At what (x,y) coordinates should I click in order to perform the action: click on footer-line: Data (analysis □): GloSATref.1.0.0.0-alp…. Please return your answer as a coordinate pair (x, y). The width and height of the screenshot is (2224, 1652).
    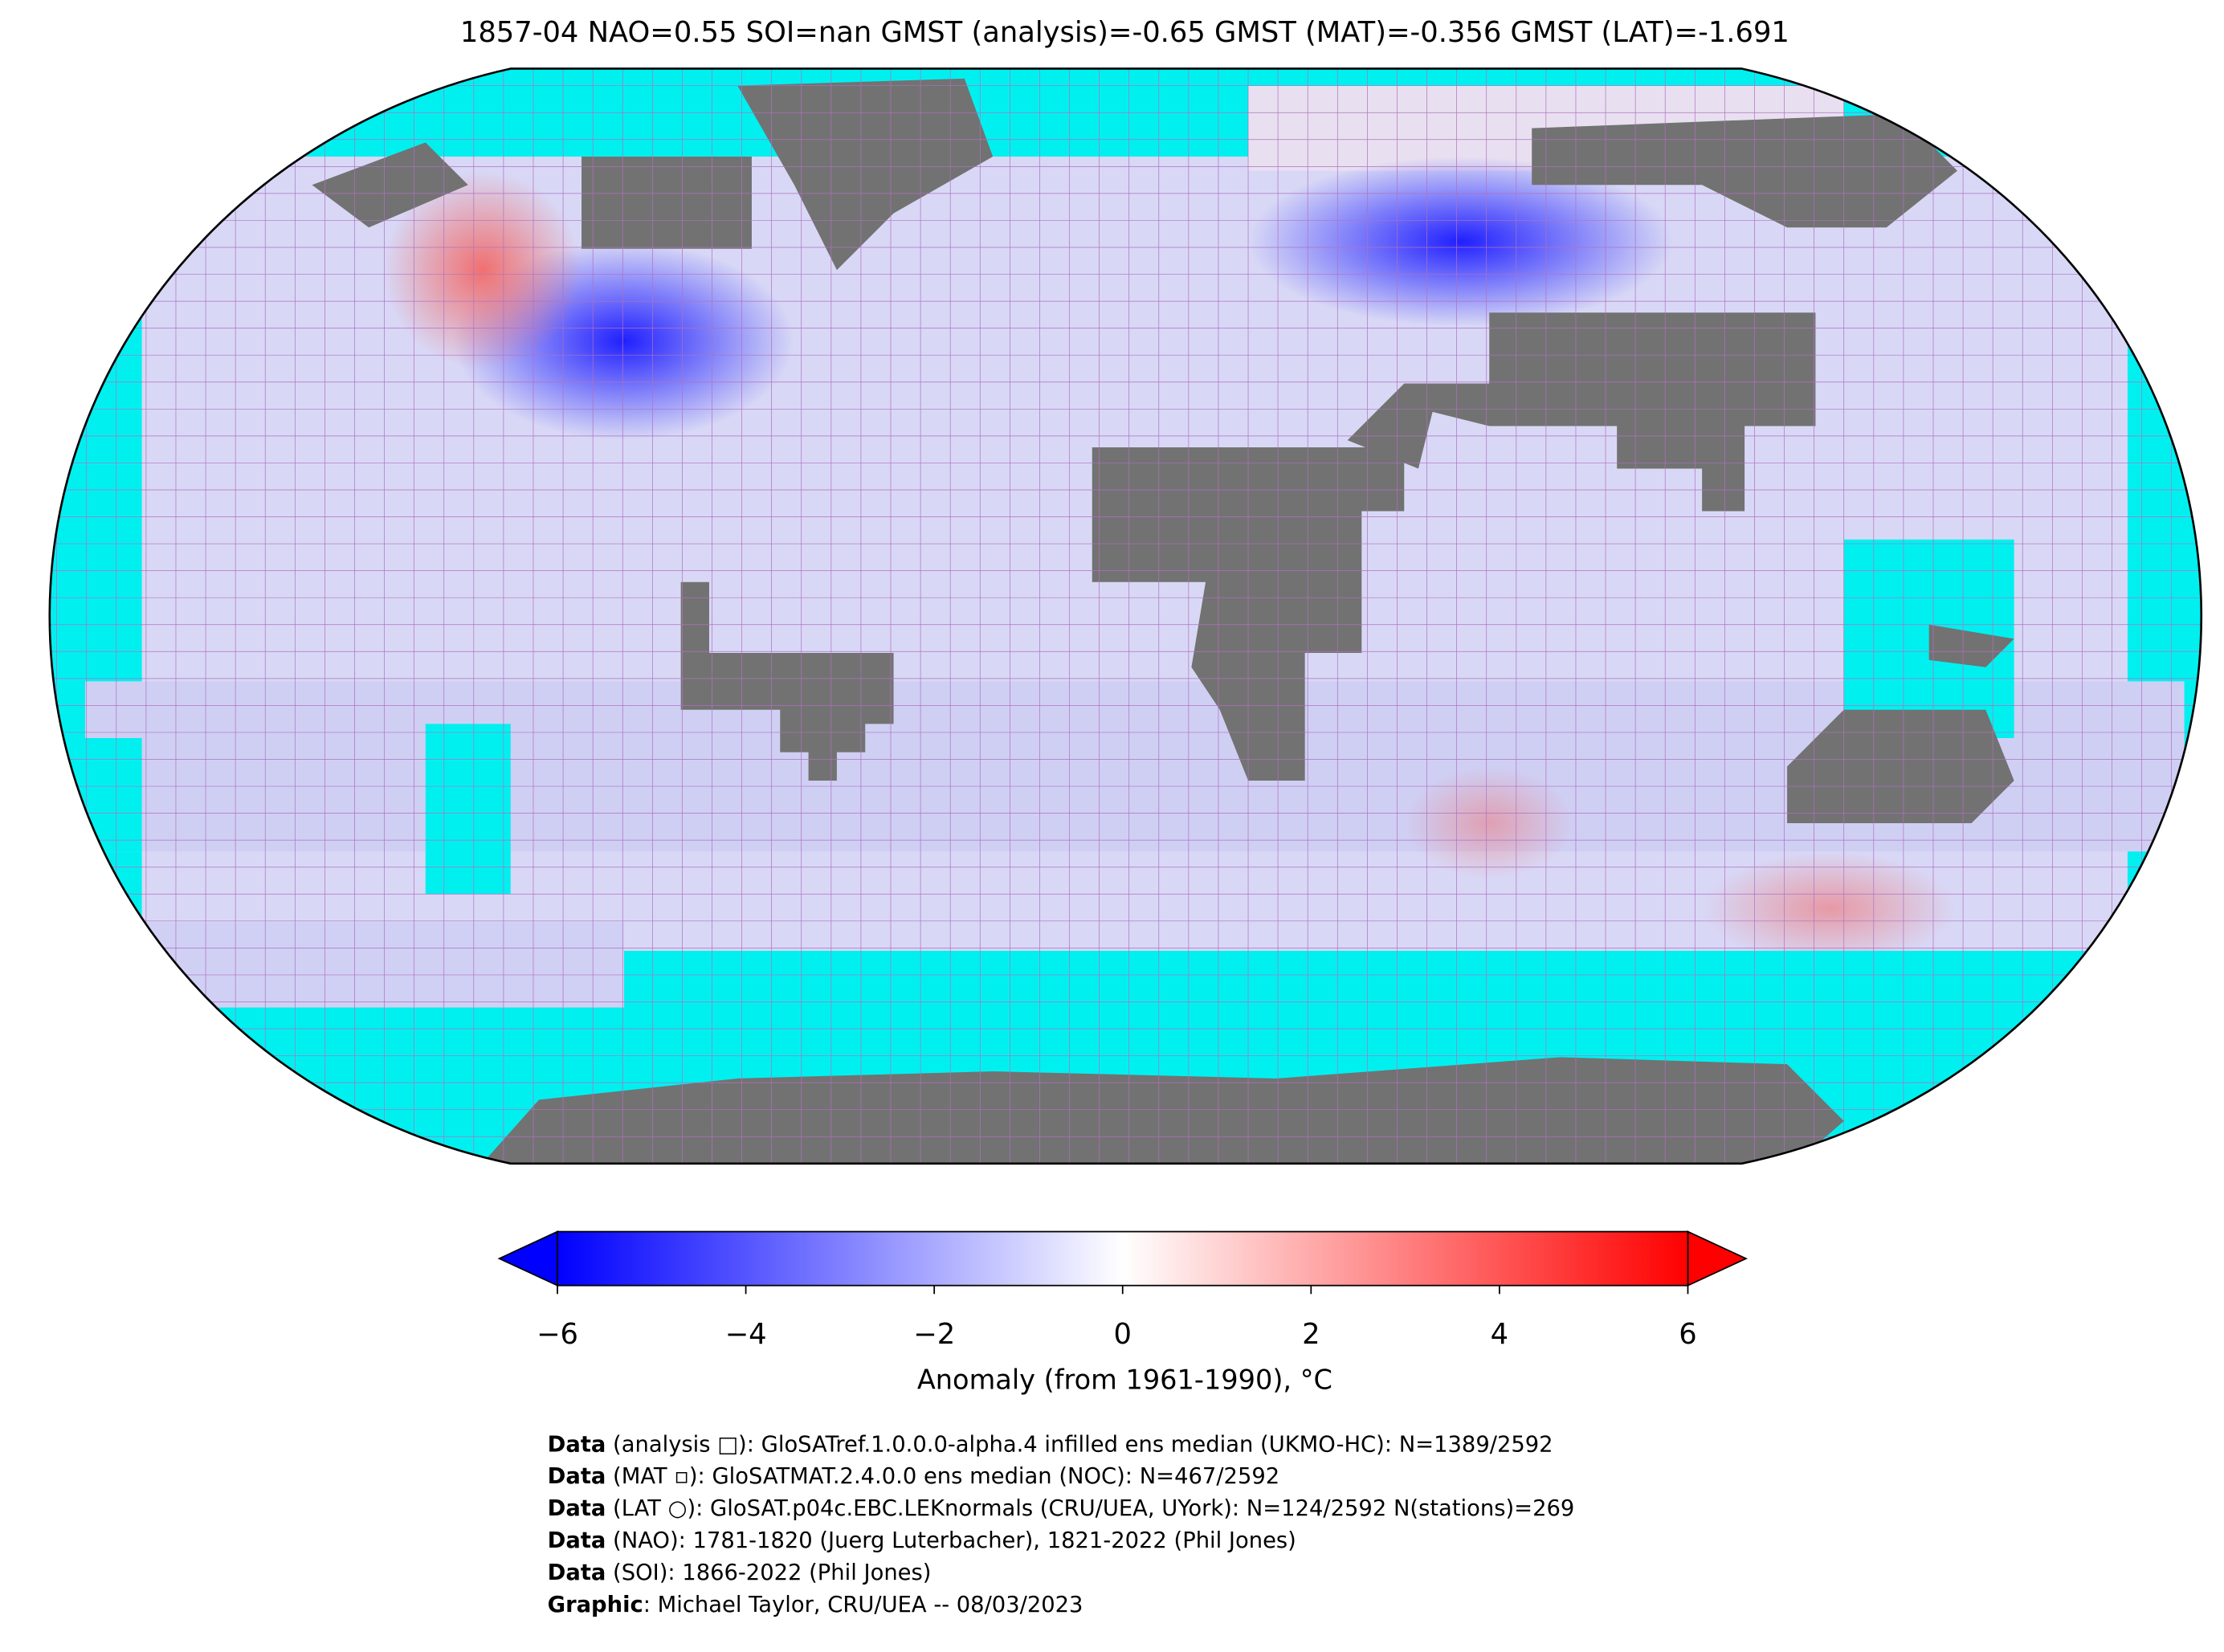
    Looking at the image, I should click on (1050, 1444).